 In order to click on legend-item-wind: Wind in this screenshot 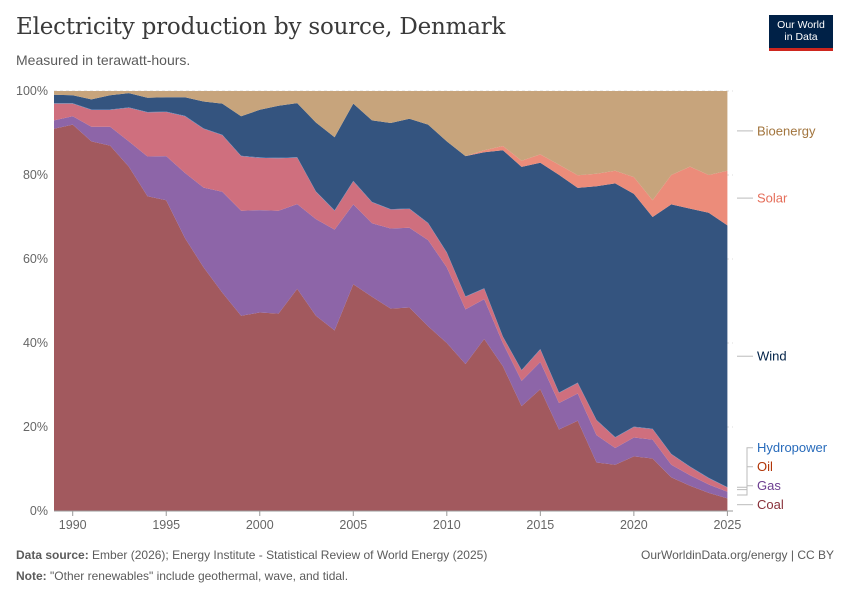, I will do `click(762, 356)`.